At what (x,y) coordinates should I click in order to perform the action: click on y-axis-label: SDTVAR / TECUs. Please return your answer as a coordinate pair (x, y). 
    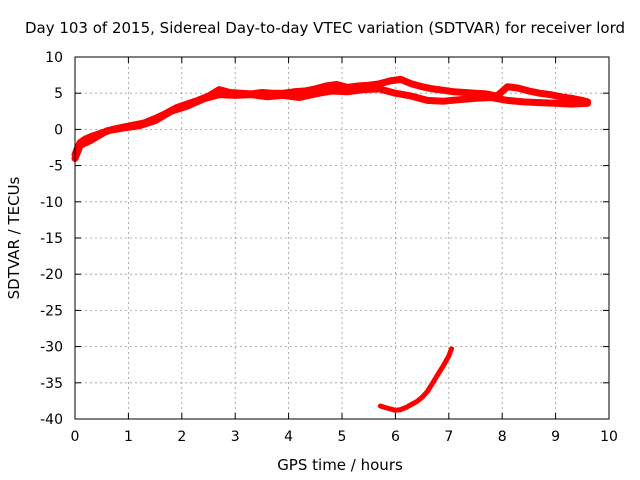
    Looking at the image, I should click on (14, 237).